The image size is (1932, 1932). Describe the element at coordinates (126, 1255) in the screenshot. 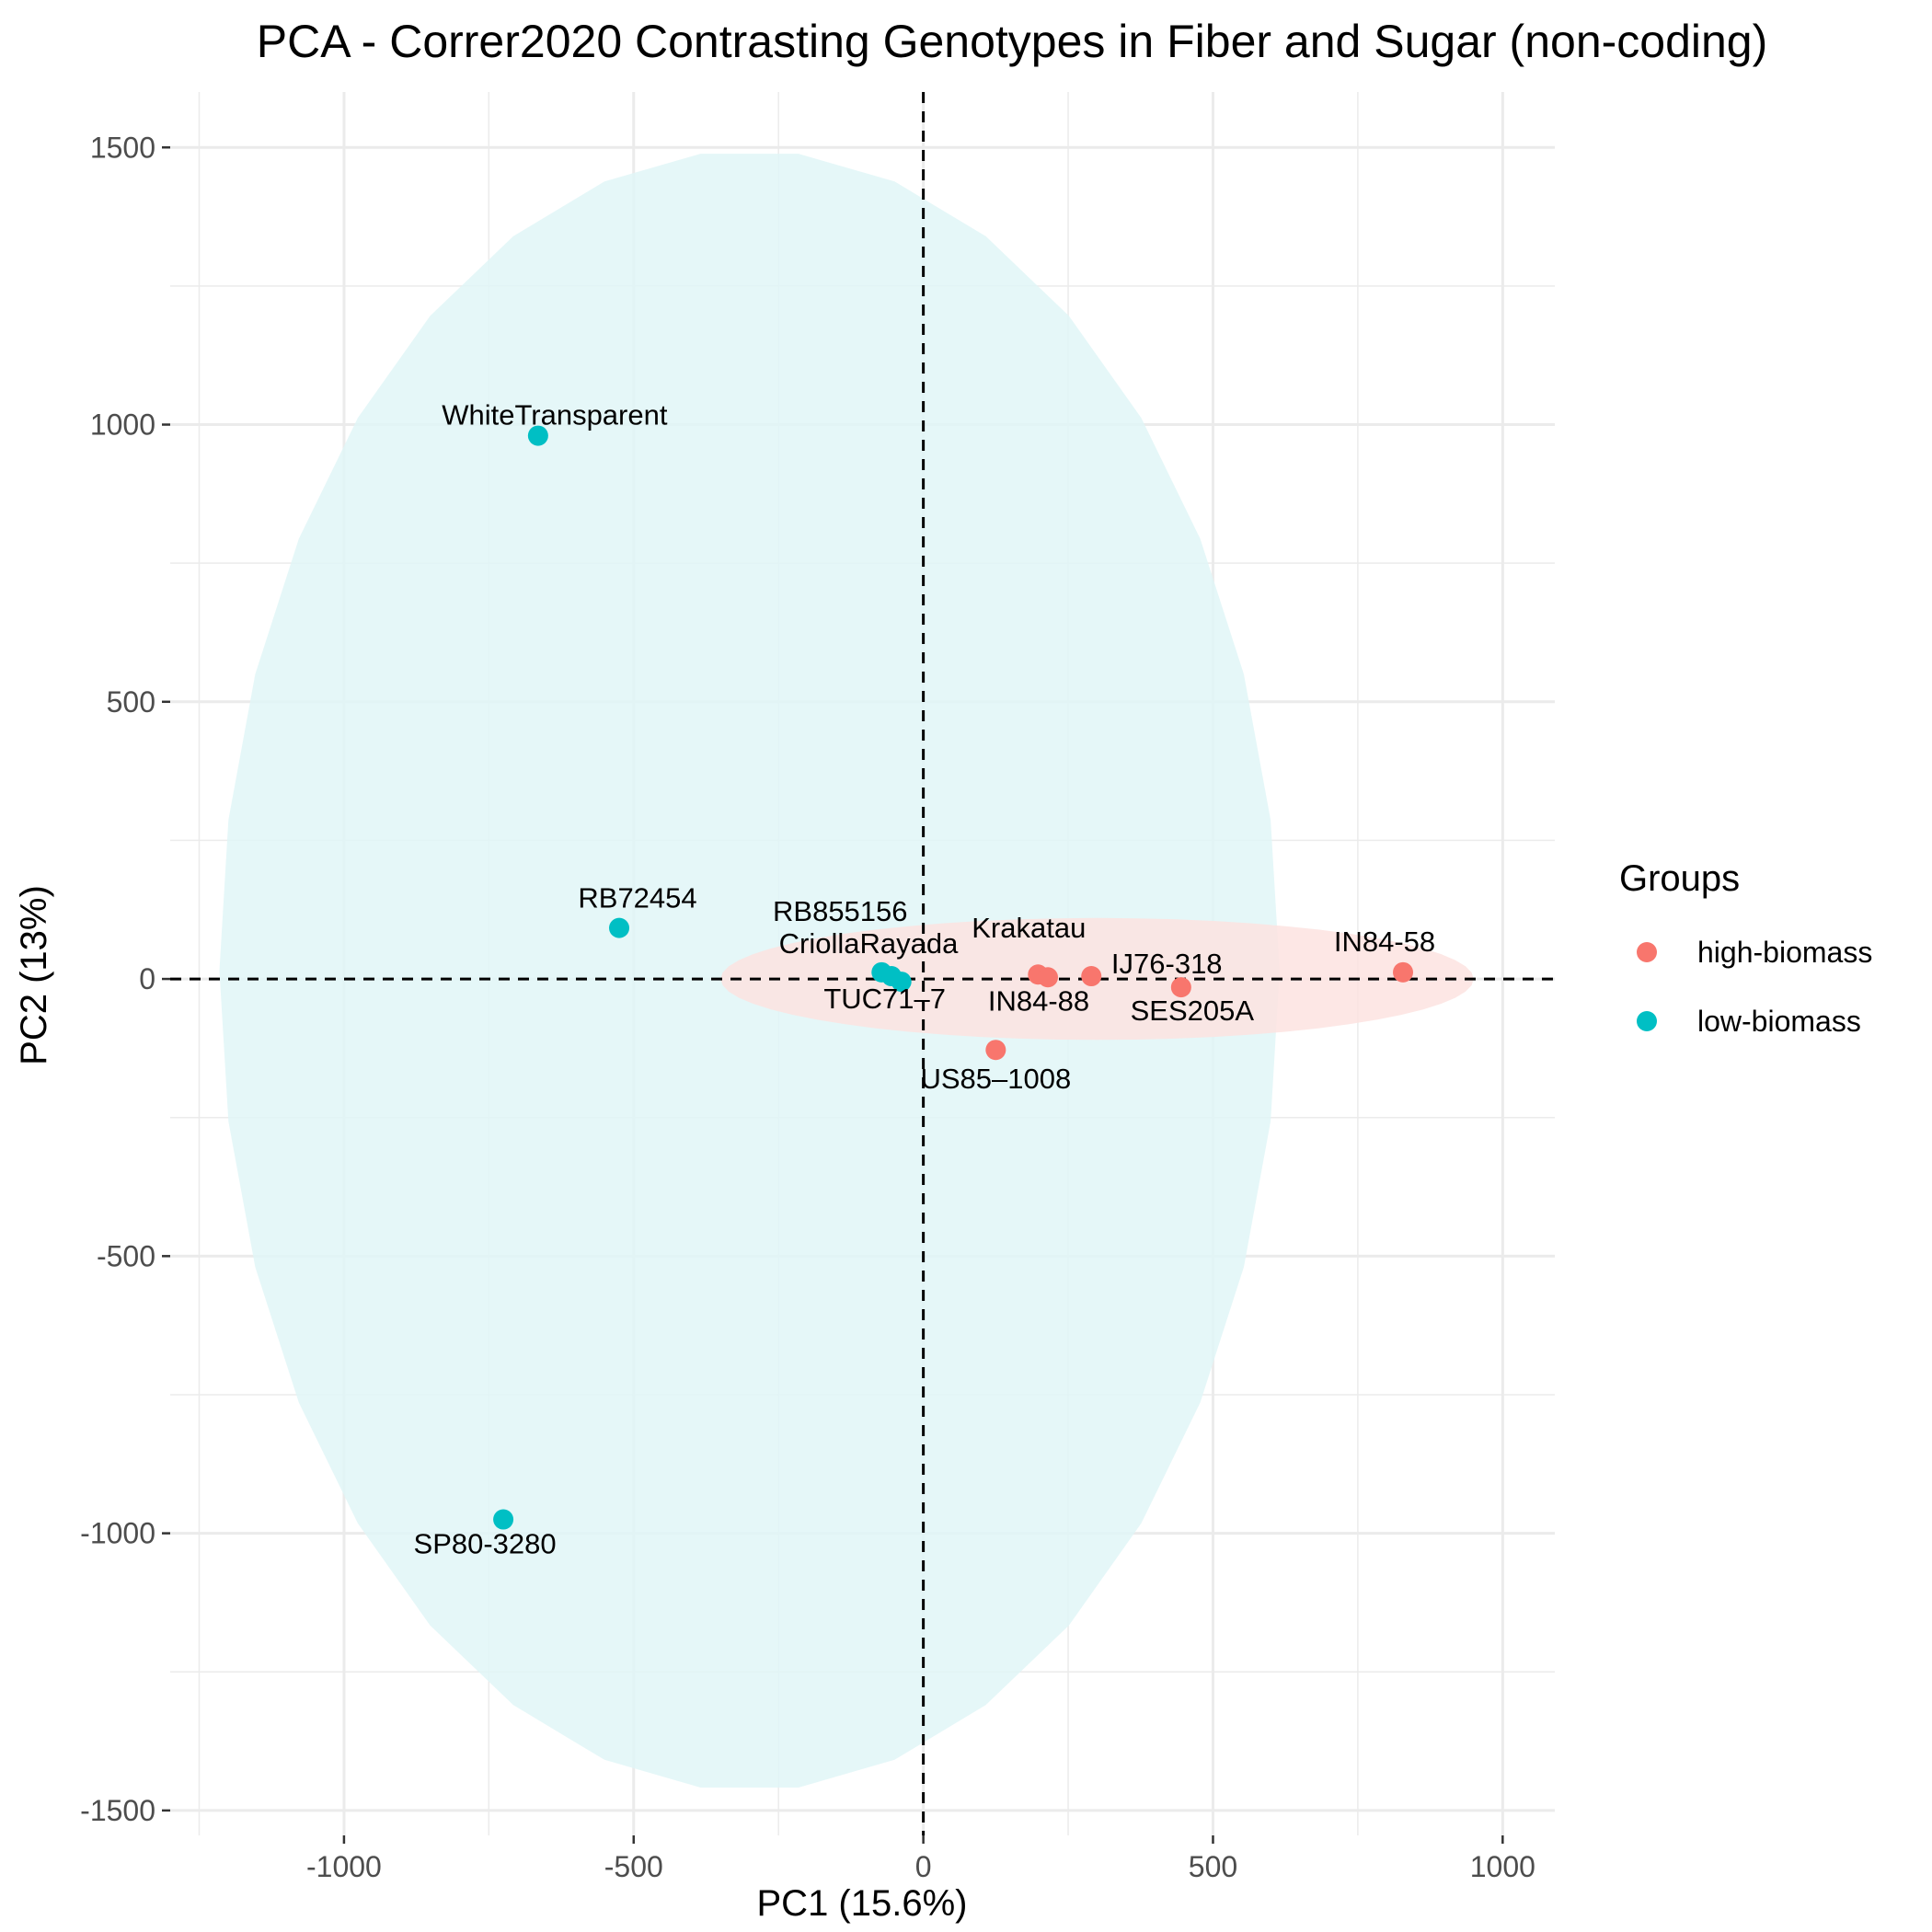

I see `y-tick-label: -500` at that location.